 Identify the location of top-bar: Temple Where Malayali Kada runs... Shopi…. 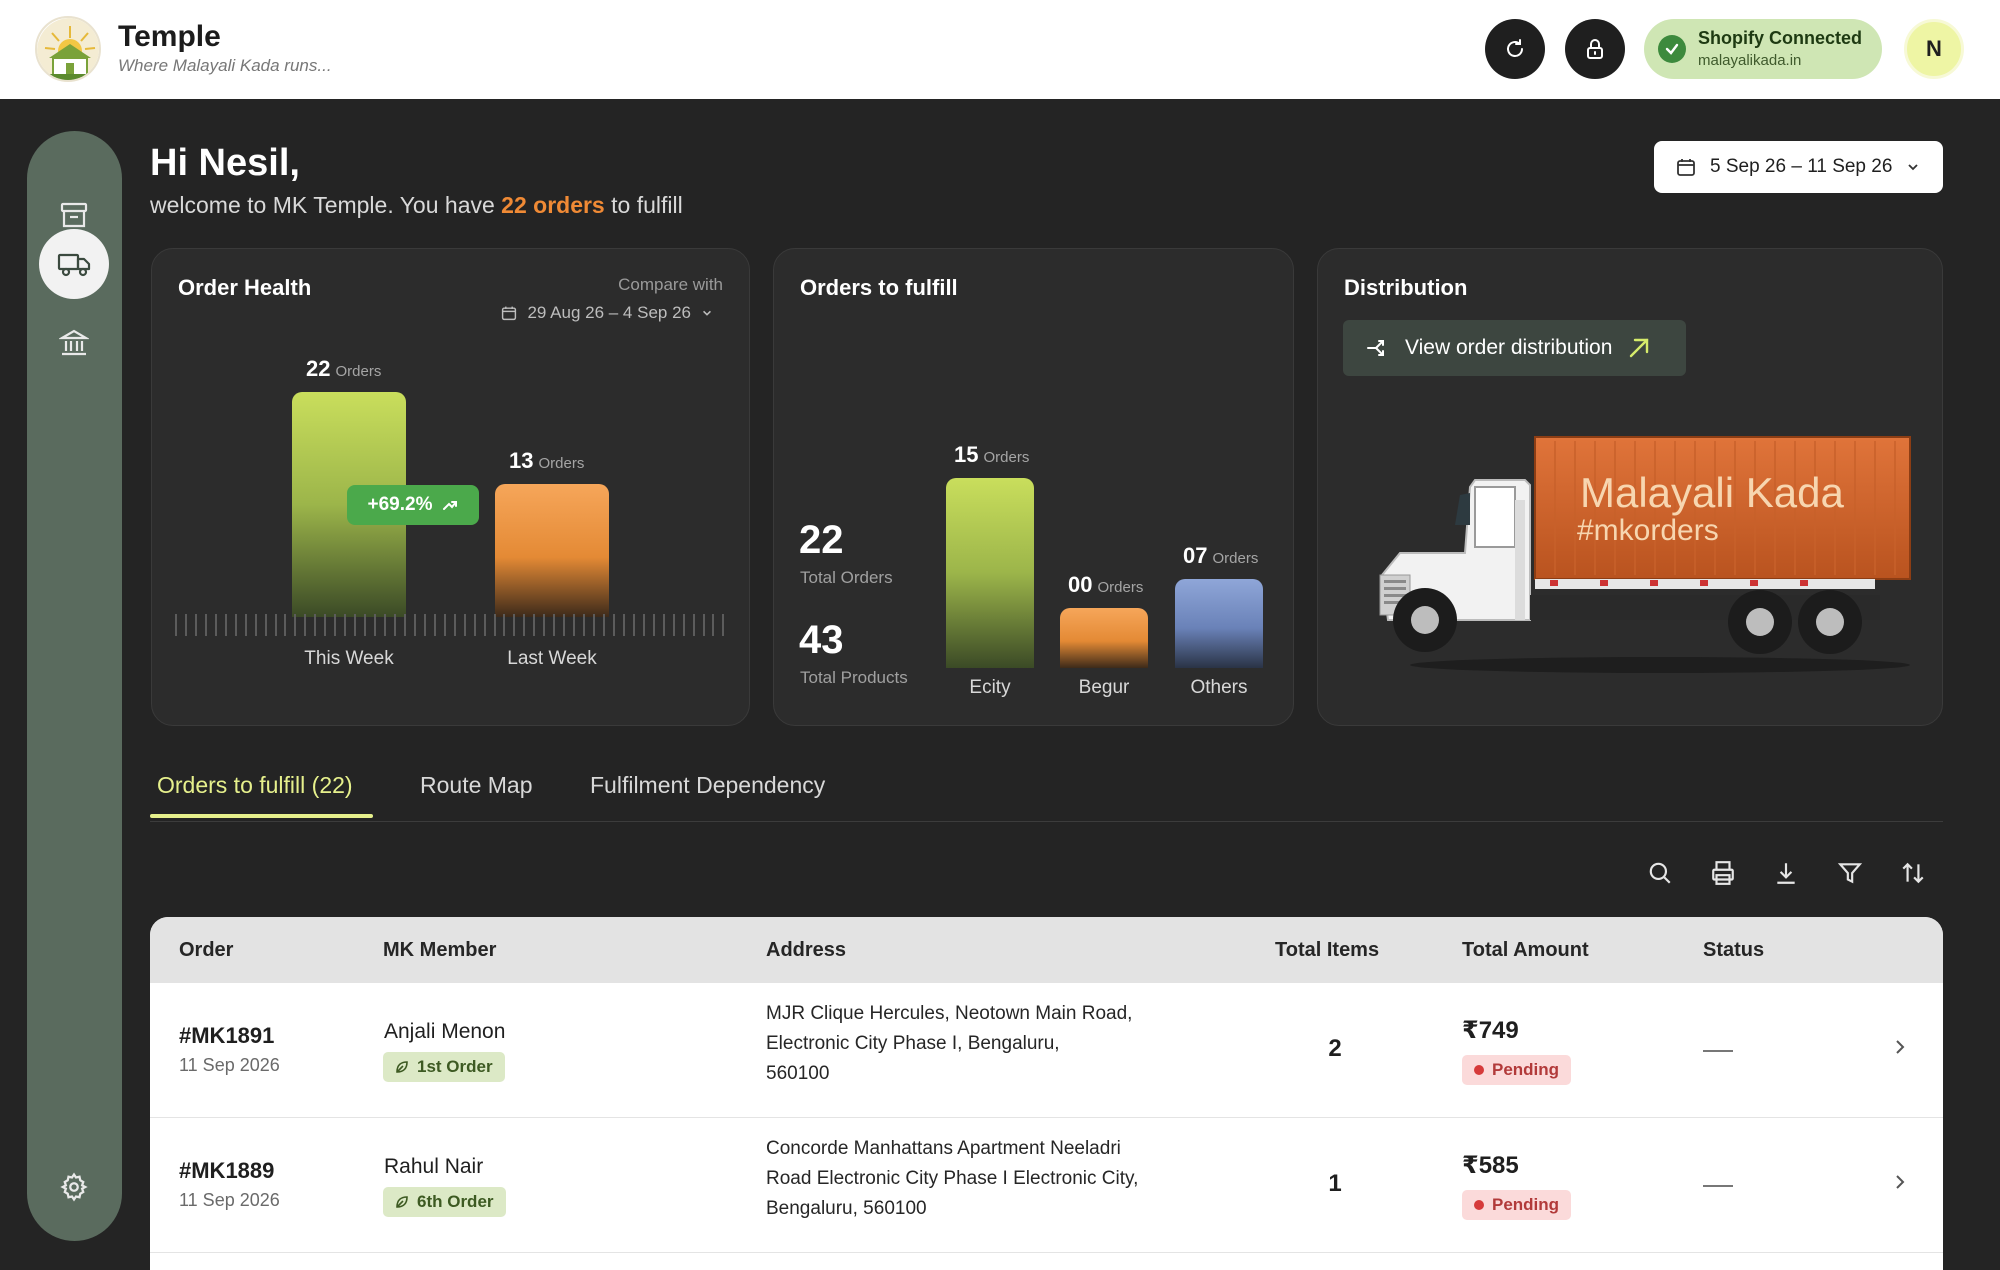
(1000, 49).